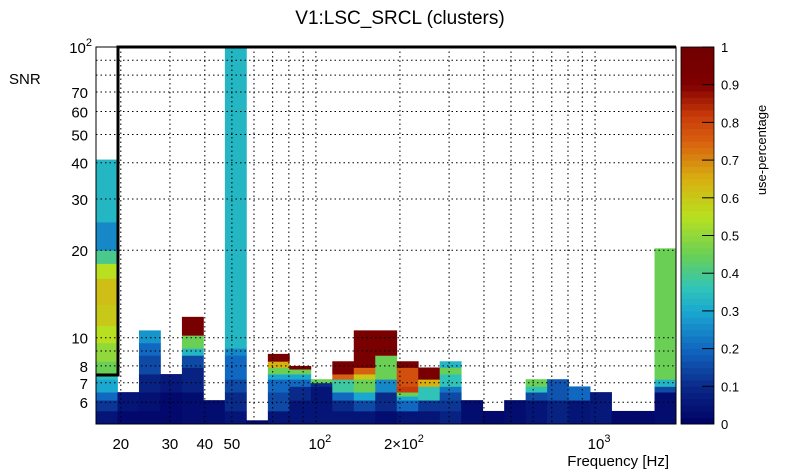 This screenshot has height=472, width=805. I want to click on x-tick-label-exponent: 2, so click(421, 439).